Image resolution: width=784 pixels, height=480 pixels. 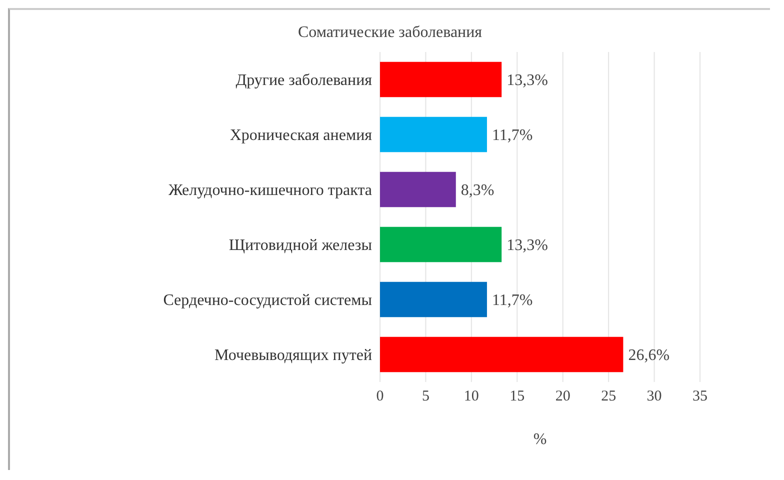 What do you see at coordinates (380, 396) in the screenshot?
I see `x-tick-label: 0` at bounding box center [380, 396].